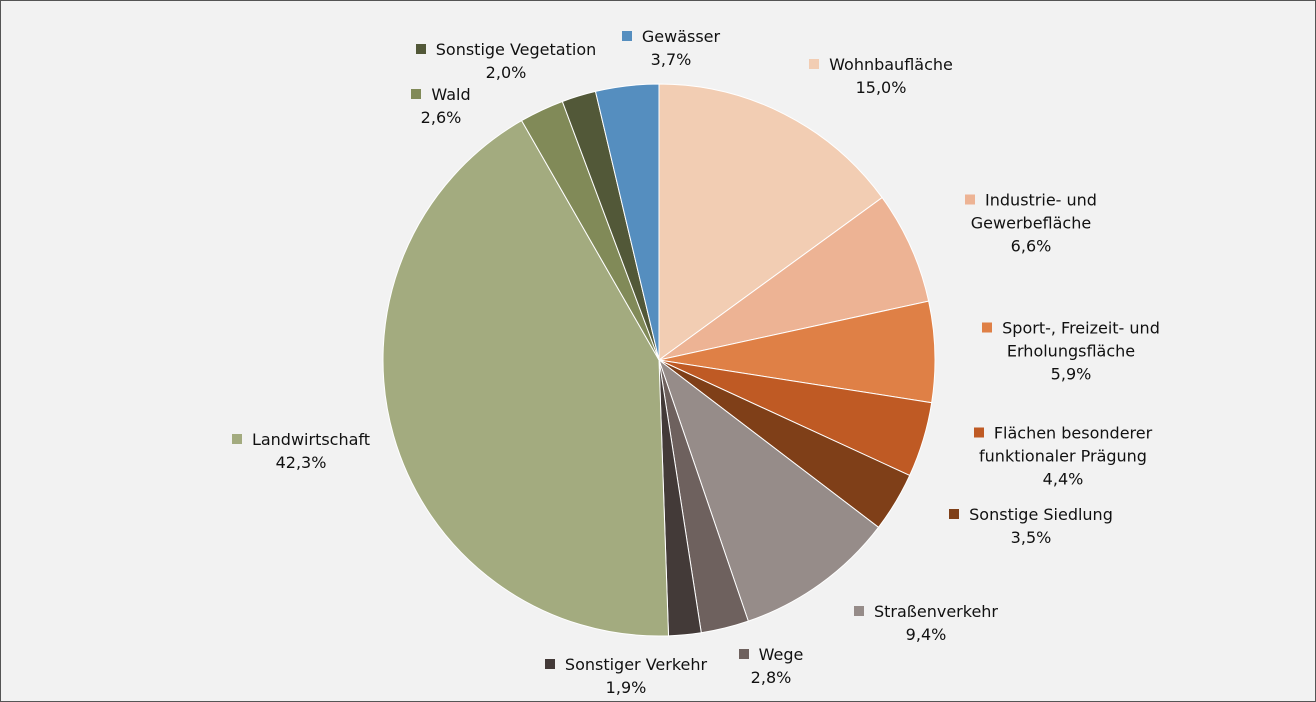 The width and height of the screenshot is (1316, 702). I want to click on category-name: Wege, so click(781, 654).